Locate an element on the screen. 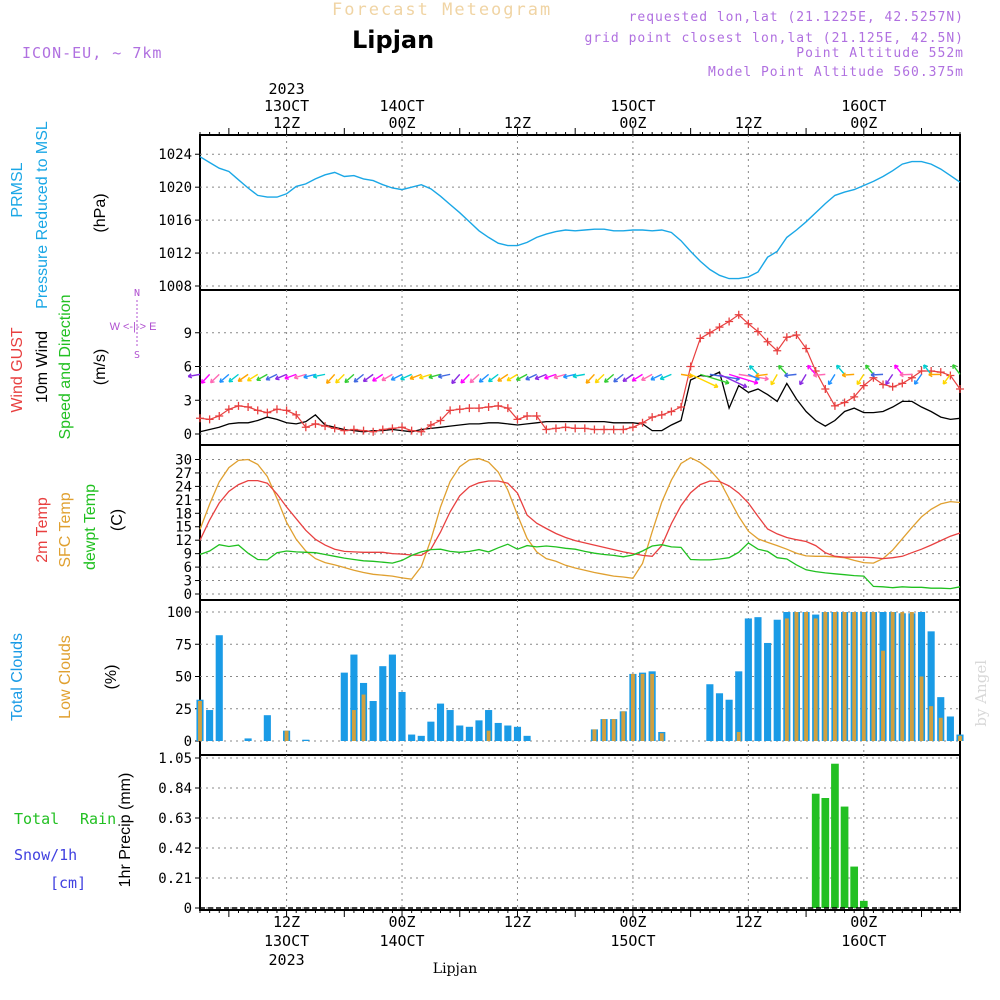  y-tick-label-wind: 3 is located at coordinates (188, 401).